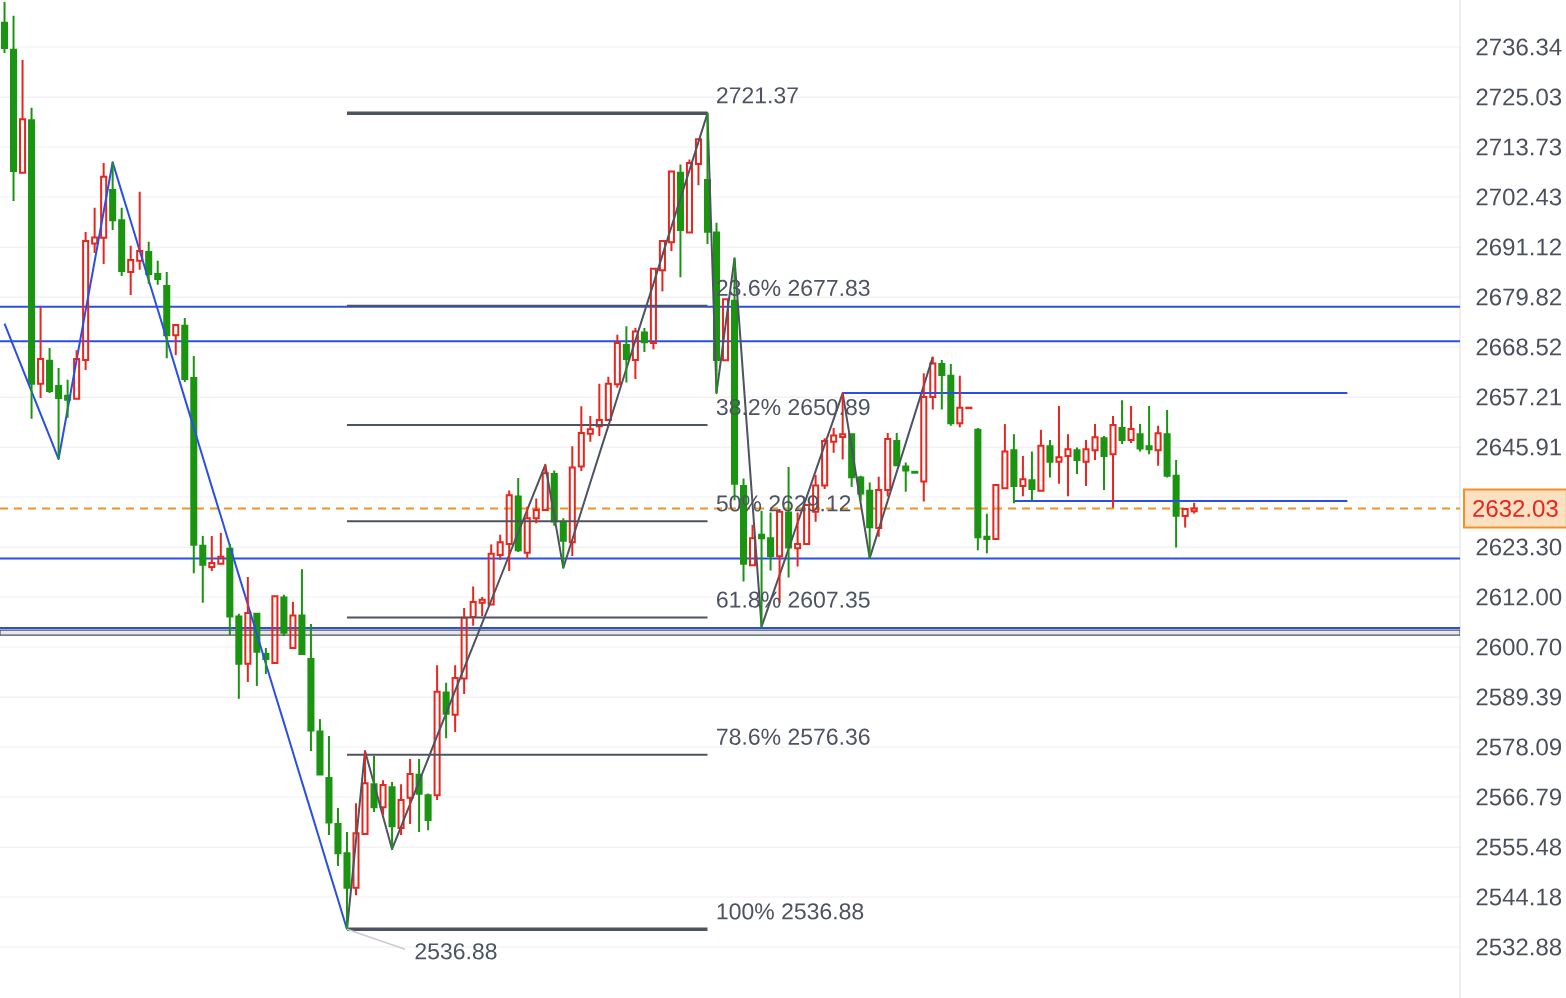 This screenshot has height=998, width=1566. I want to click on y-tick-label: 2725.03, so click(1519, 97).